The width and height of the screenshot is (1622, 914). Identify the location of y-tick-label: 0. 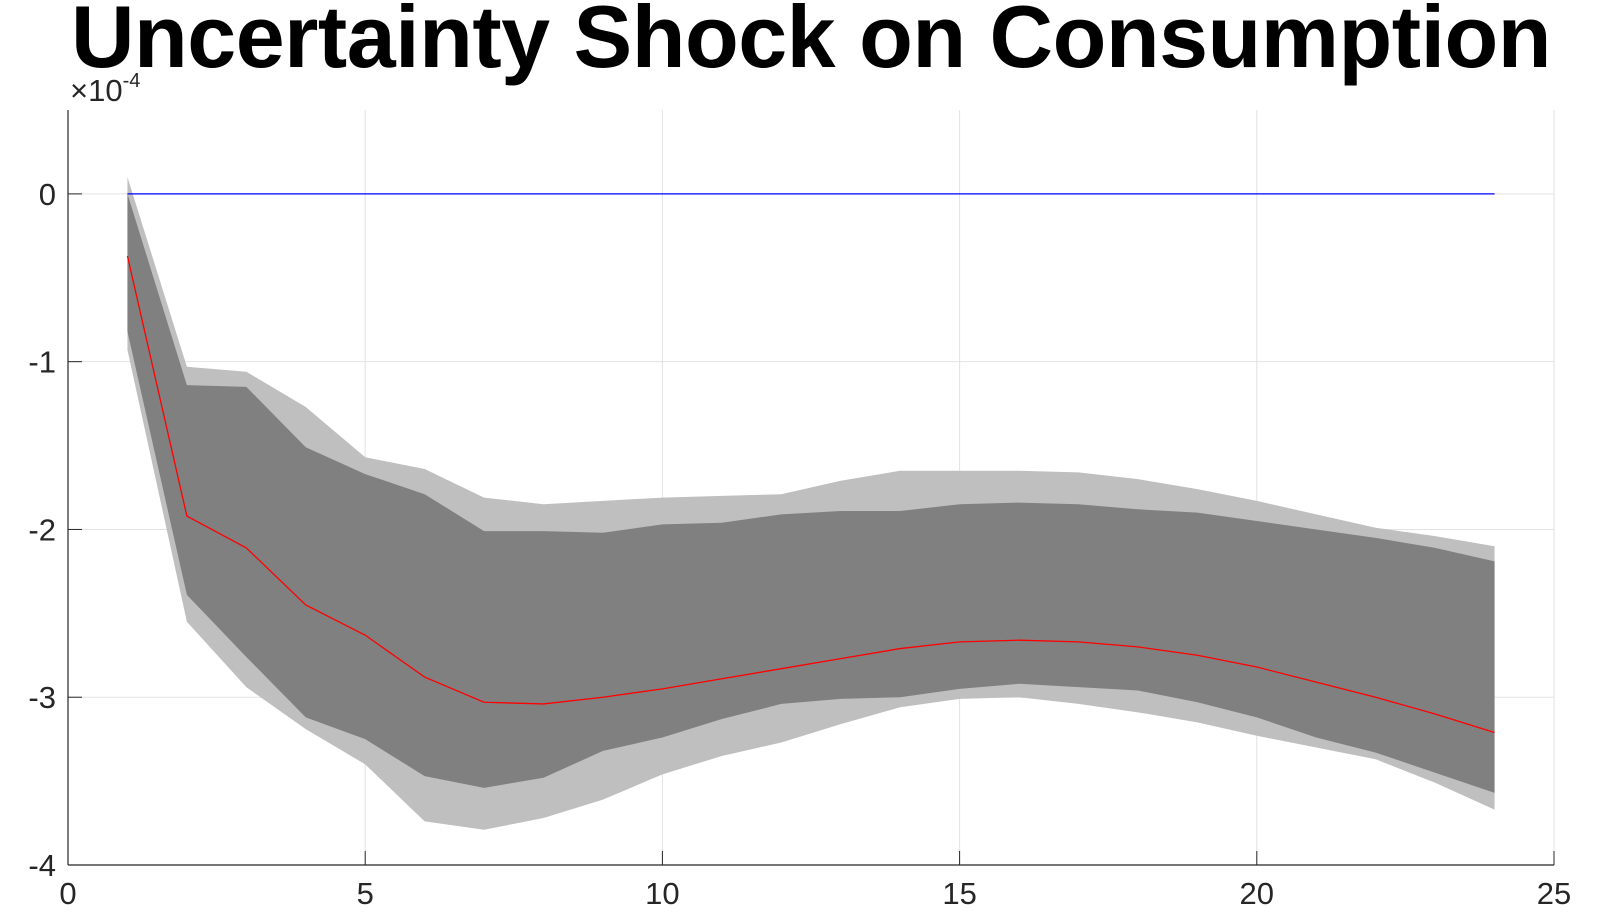
(47, 194).